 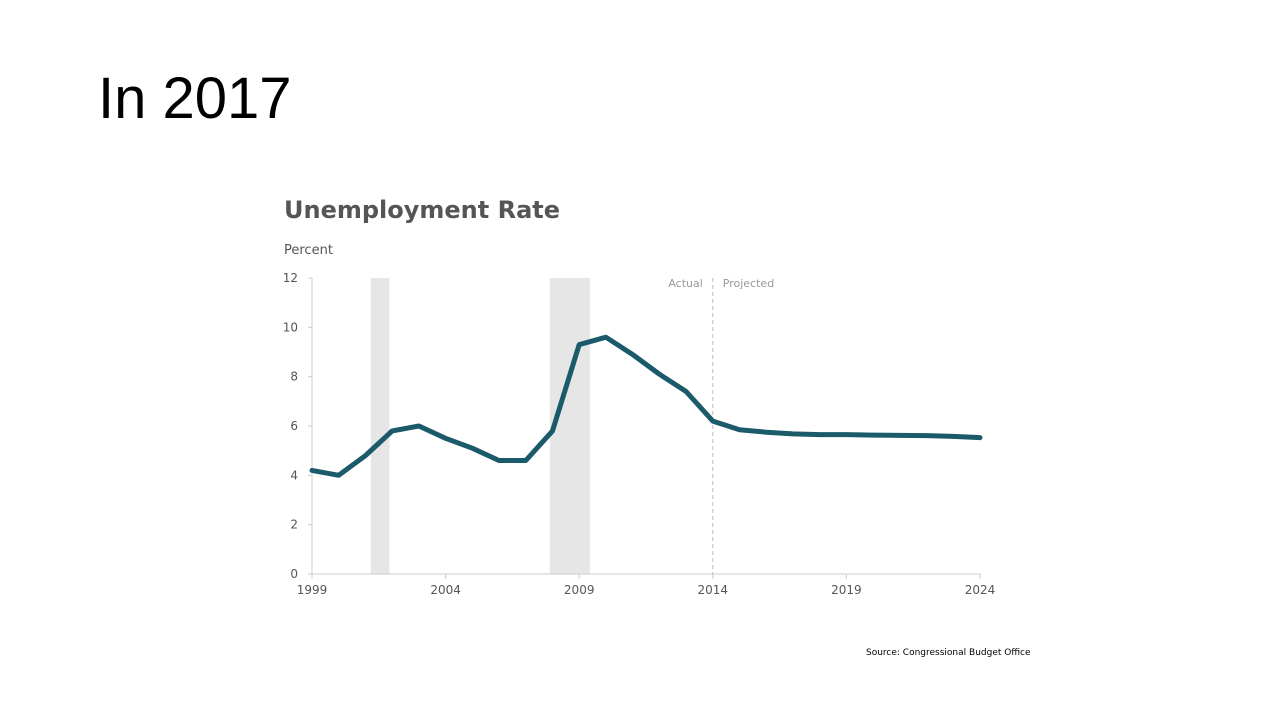 I want to click on y-tick-label: 8, so click(x=294, y=377).